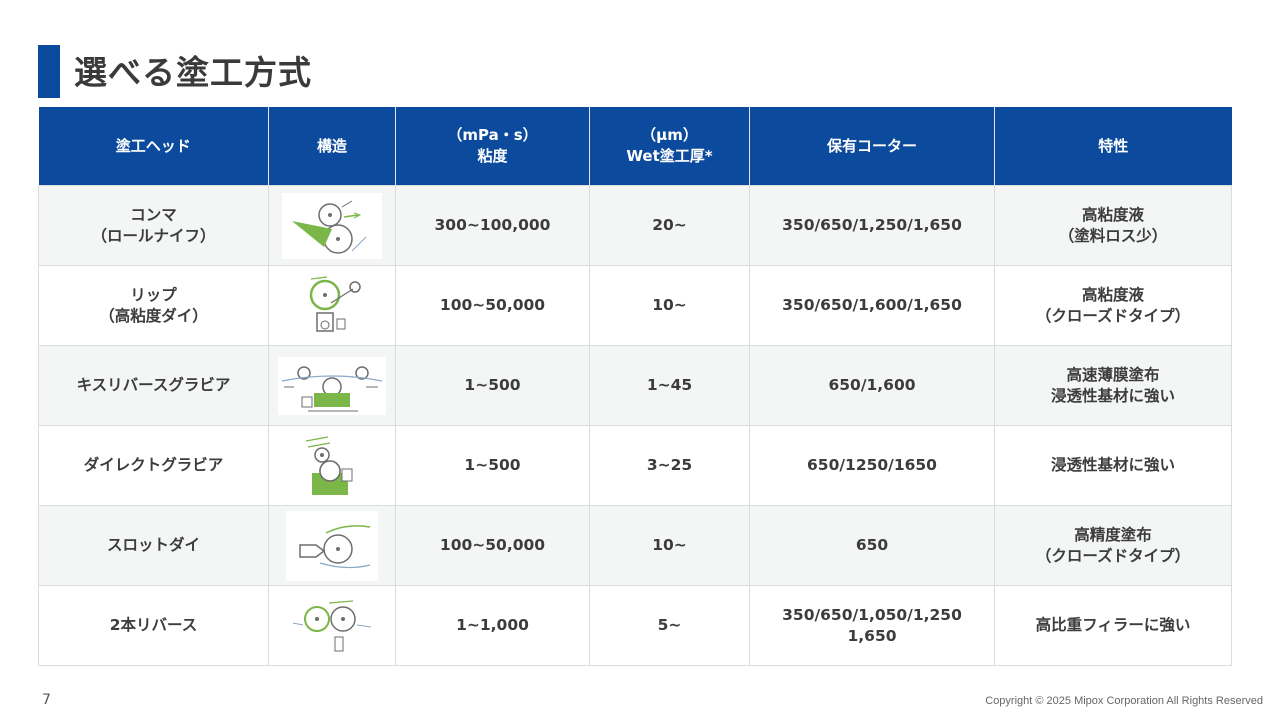  I want to click on cell-coating-head: リップ （高粘度ダイ）, so click(153, 305).